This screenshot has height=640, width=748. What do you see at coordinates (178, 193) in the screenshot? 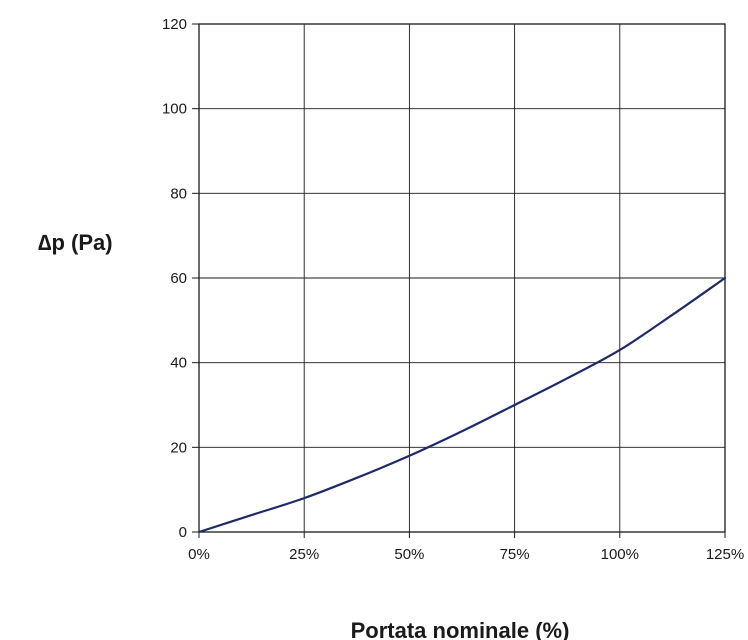
I see `y-tick-label-4: 80` at bounding box center [178, 193].